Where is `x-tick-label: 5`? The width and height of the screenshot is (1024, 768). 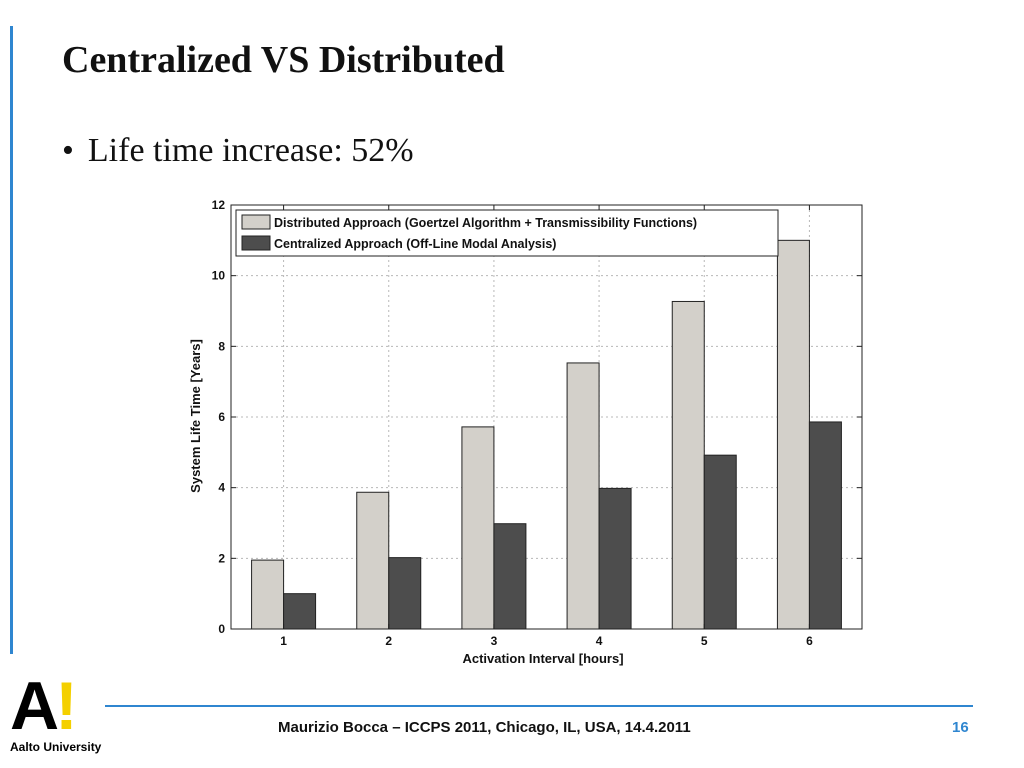
x-tick-label: 5 is located at coordinates (704, 641).